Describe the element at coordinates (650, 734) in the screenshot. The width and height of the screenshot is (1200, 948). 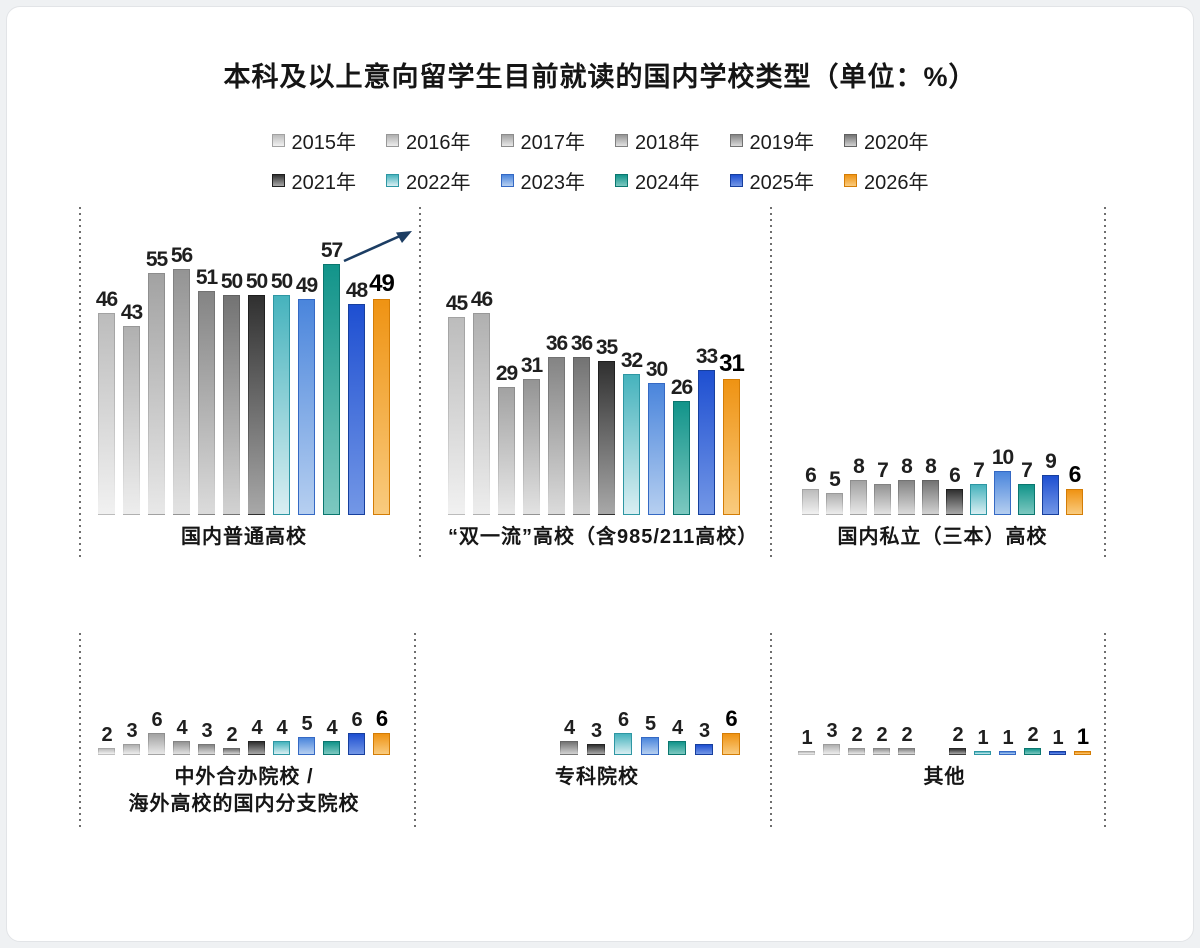
I see `bar-2023: 5` at that location.